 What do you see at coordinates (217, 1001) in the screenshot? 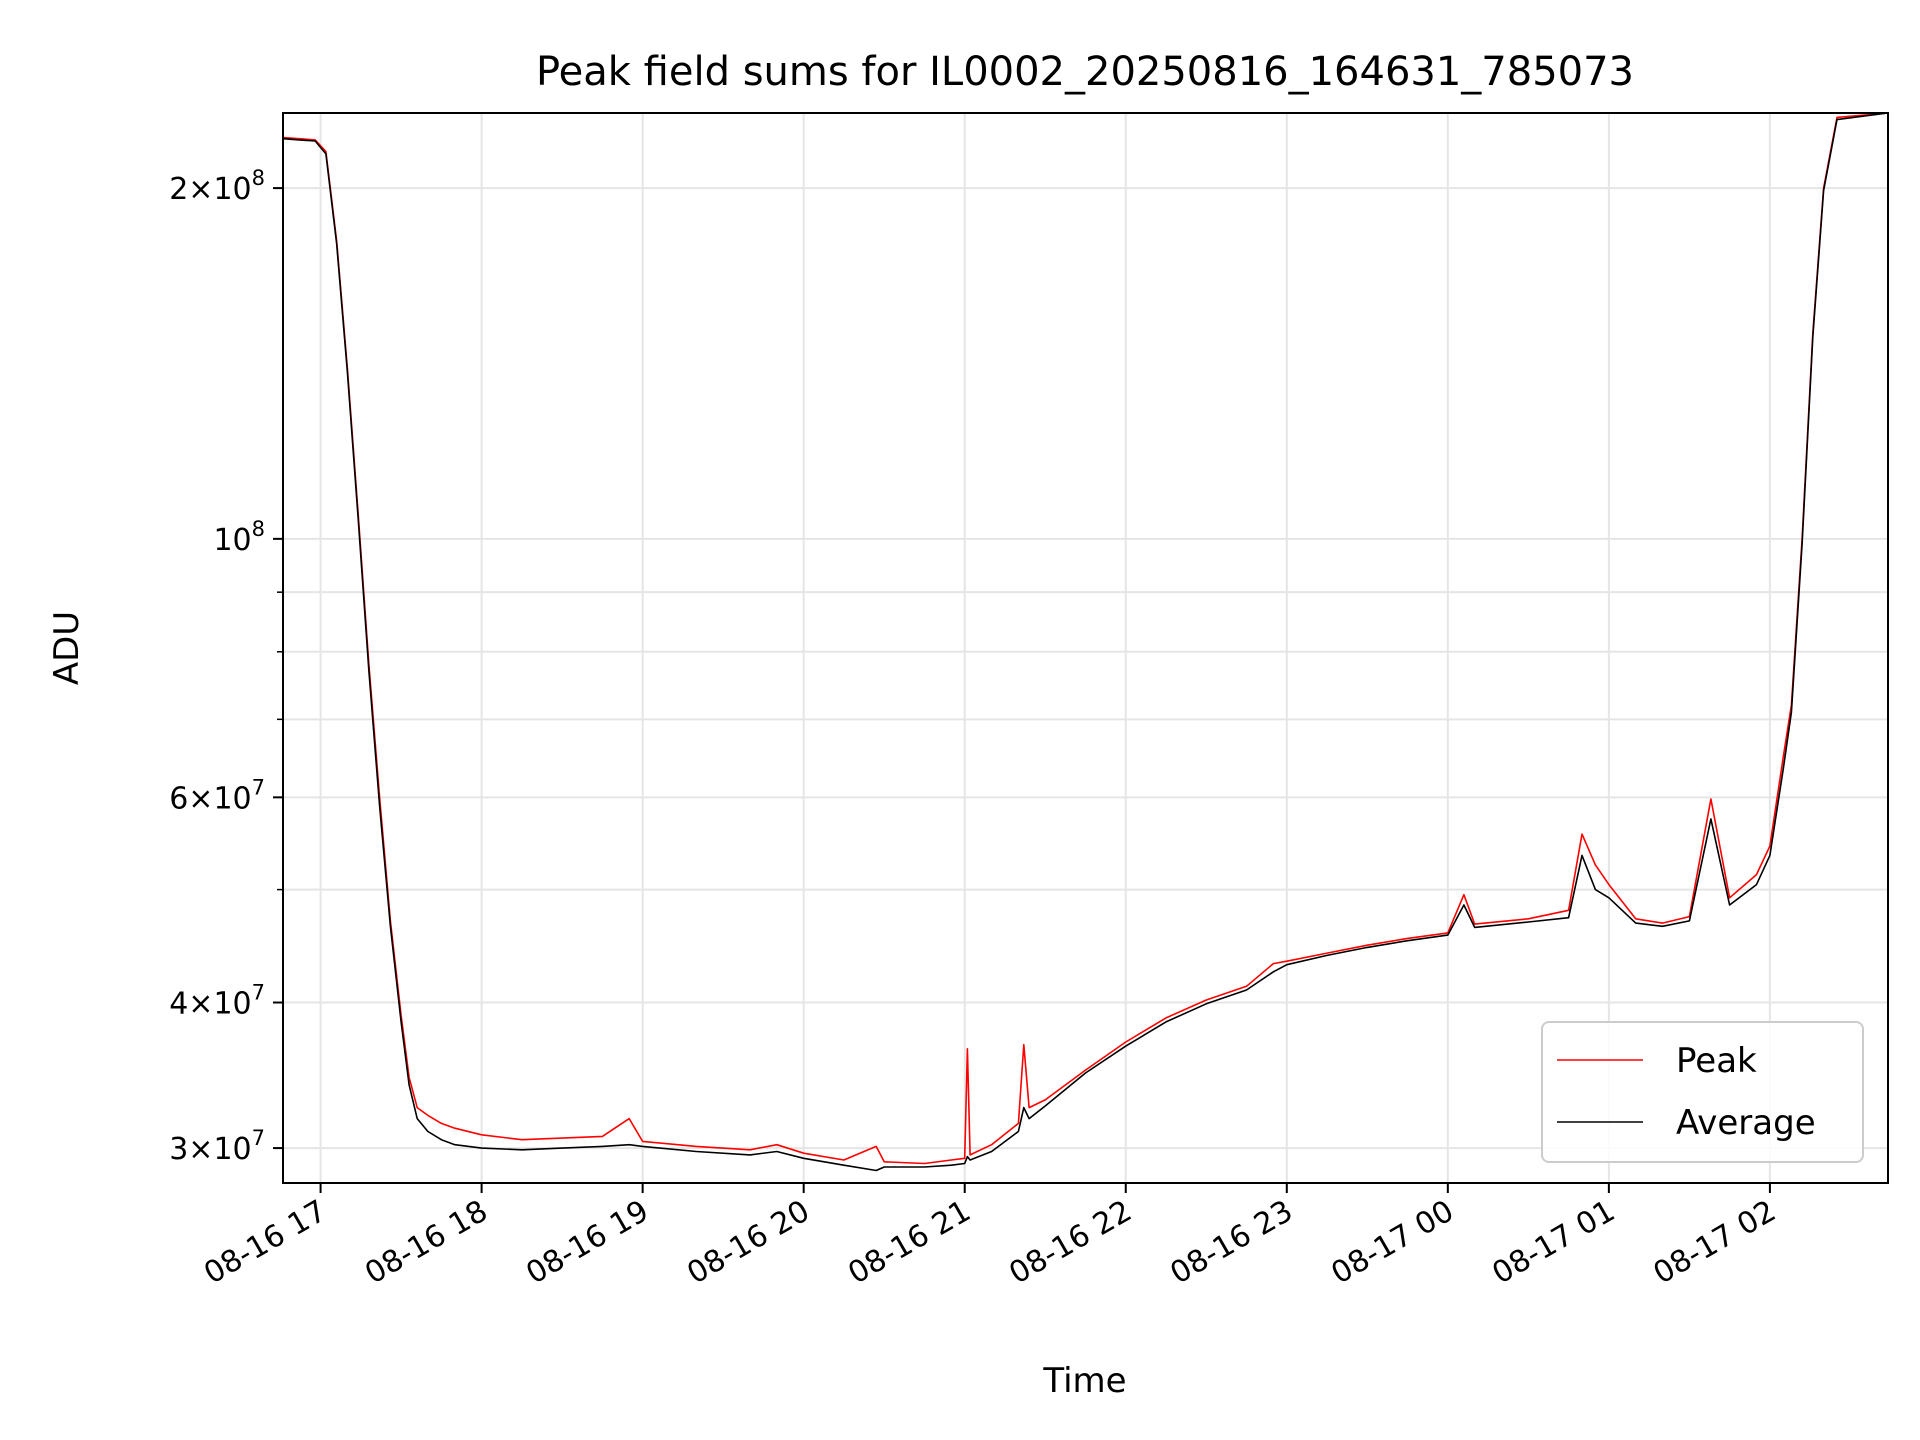
I see `y-tick-label: 4×107` at bounding box center [217, 1001].